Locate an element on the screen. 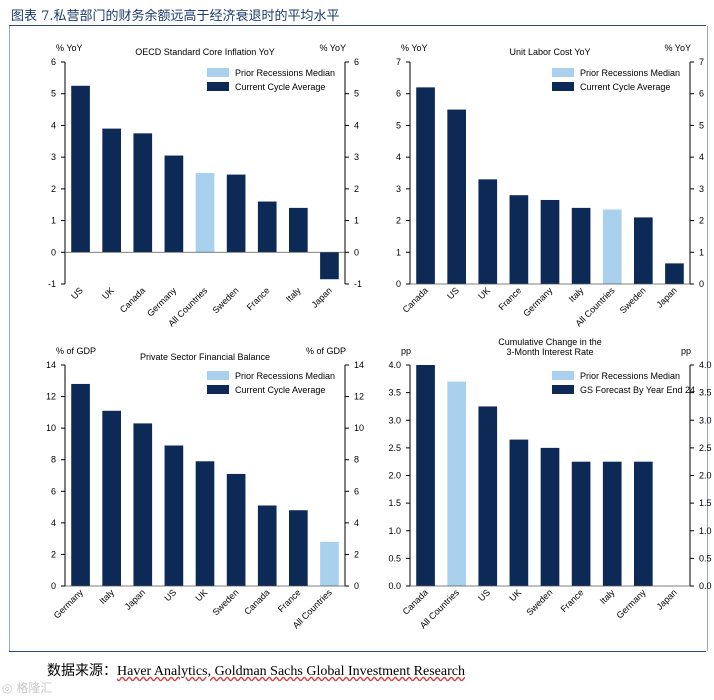 The height and width of the screenshot is (700, 714). watermark-text: 格隆汇 is located at coordinates (34, 688).